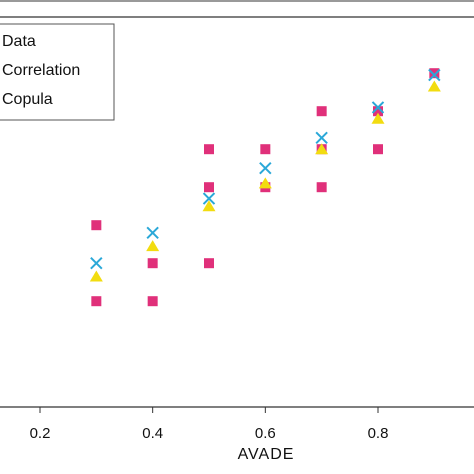 Image resolution: width=474 pixels, height=474 pixels. I want to click on legend-label-copula: Copula, so click(27, 99).